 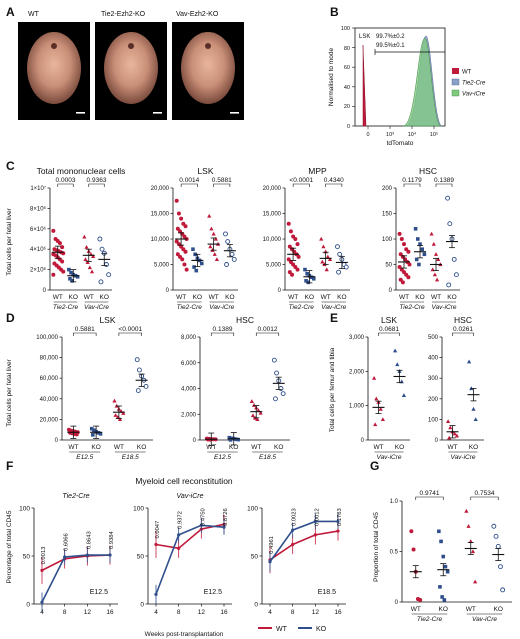 What do you see at coordinates (379, 388) in the screenshot?
I see `chart-e-lsk: LSK 0 1,000 2,000 3,000 WT KO Vav-iCre 0.0681` at bounding box center [379, 388].